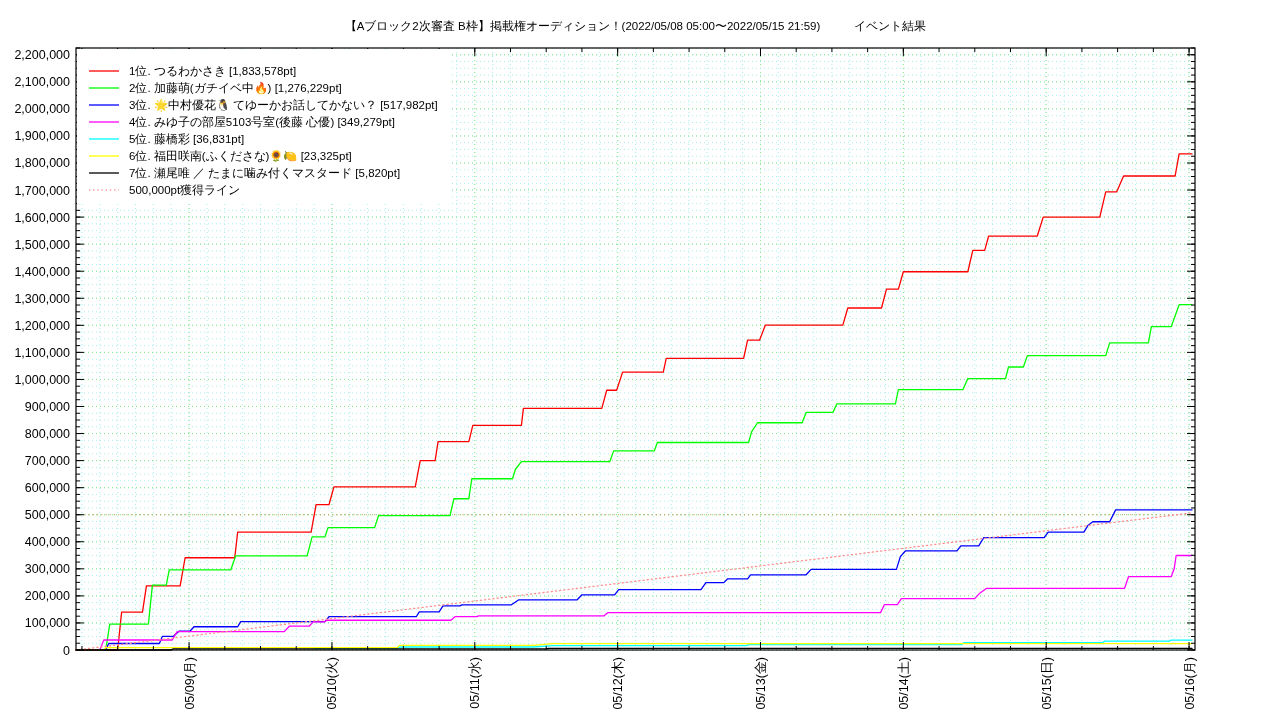 Image resolution: width=1280 pixels, height=720 pixels. What do you see at coordinates (1189, 683) in the screenshot?
I see `x-tick-label: 05/16(月)` at bounding box center [1189, 683].